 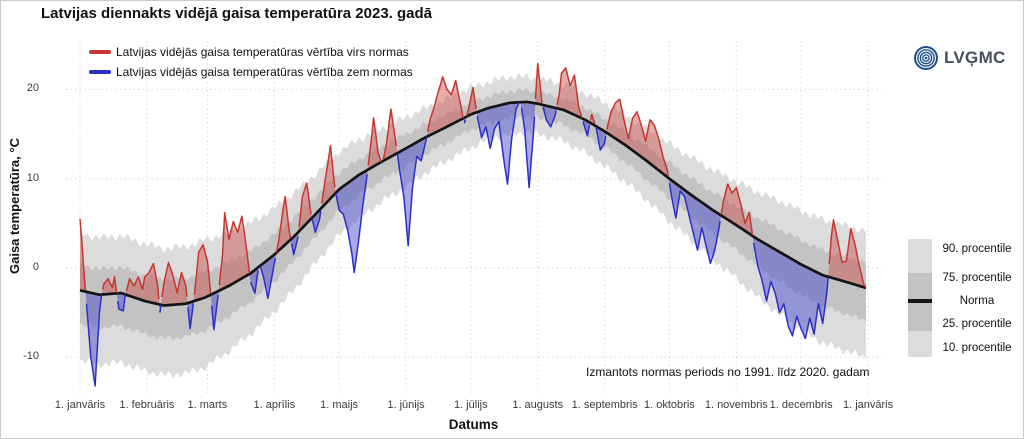 What do you see at coordinates (977, 324) in the screenshot?
I see `percentile-label-25: 25. procentile` at bounding box center [977, 324].